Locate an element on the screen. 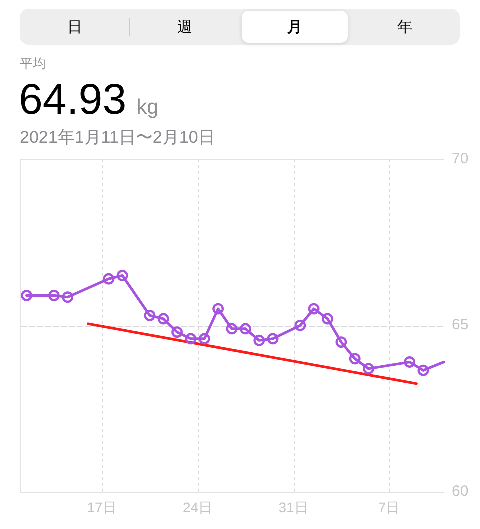 The height and width of the screenshot is (529, 480). y-tick-label: 60 is located at coordinates (460, 491).